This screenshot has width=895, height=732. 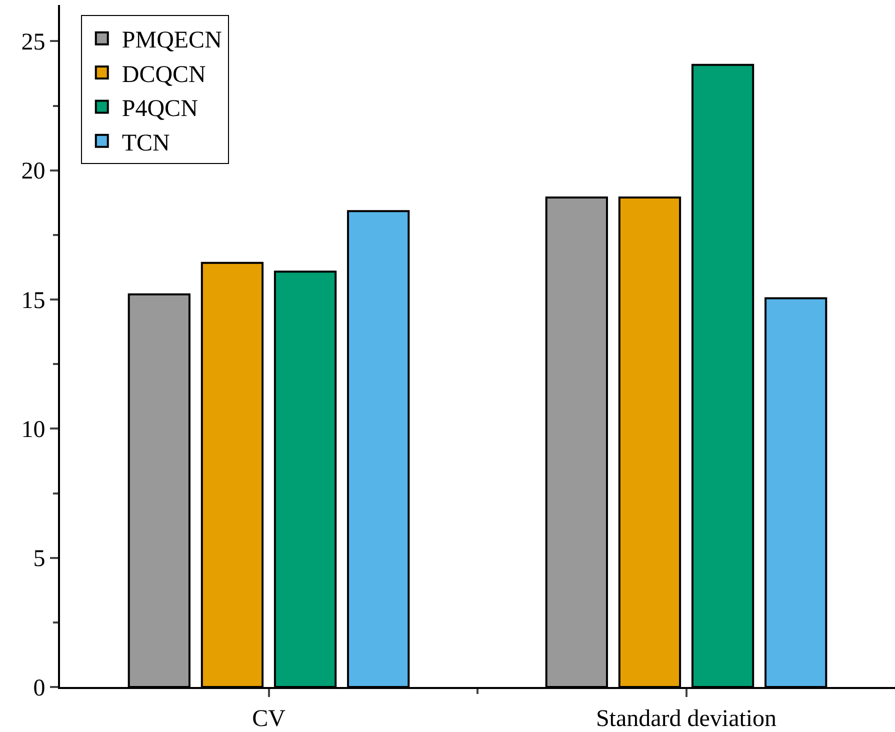 What do you see at coordinates (39, 688) in the screenshot?
I see `y-tick-label: 0` at bounding box center [39, 688].